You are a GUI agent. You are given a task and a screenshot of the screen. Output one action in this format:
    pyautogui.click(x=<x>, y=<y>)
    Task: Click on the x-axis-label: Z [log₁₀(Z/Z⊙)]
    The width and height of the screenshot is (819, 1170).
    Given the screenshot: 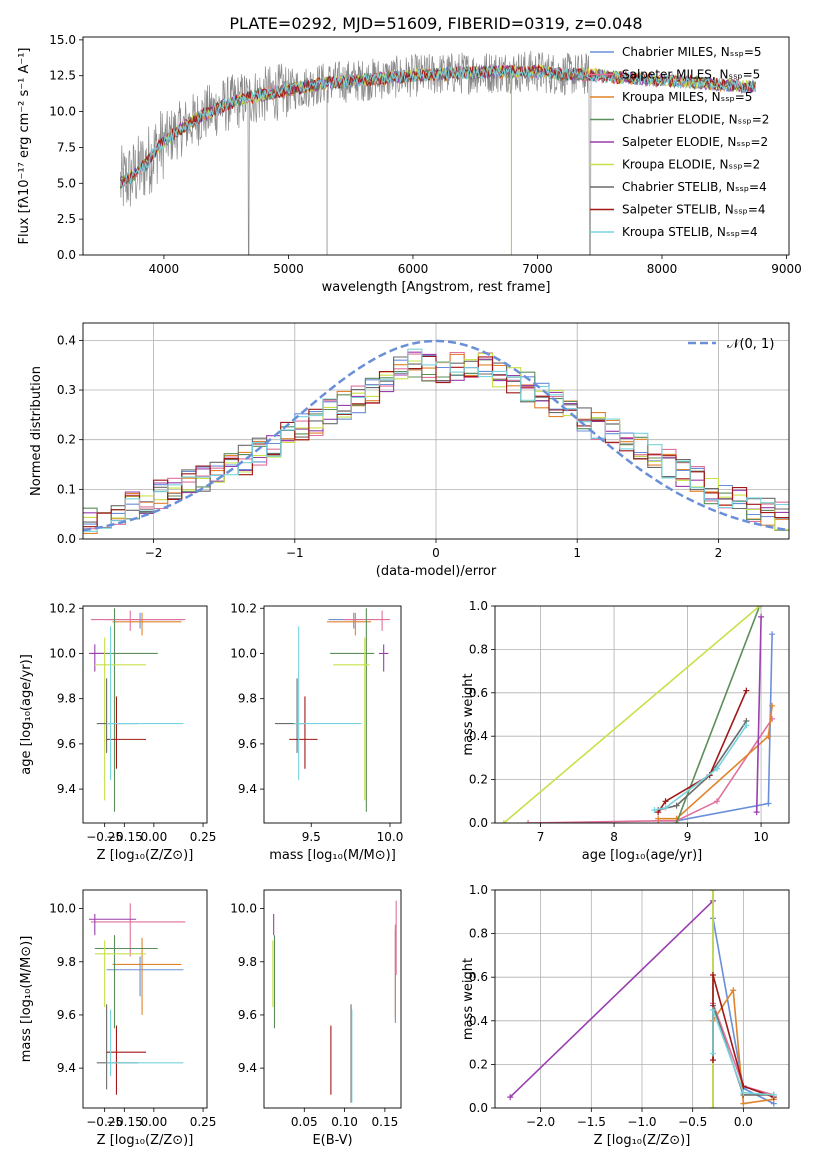 What is the action you would take?
    pyautogui.click(x=145, y=855)
    